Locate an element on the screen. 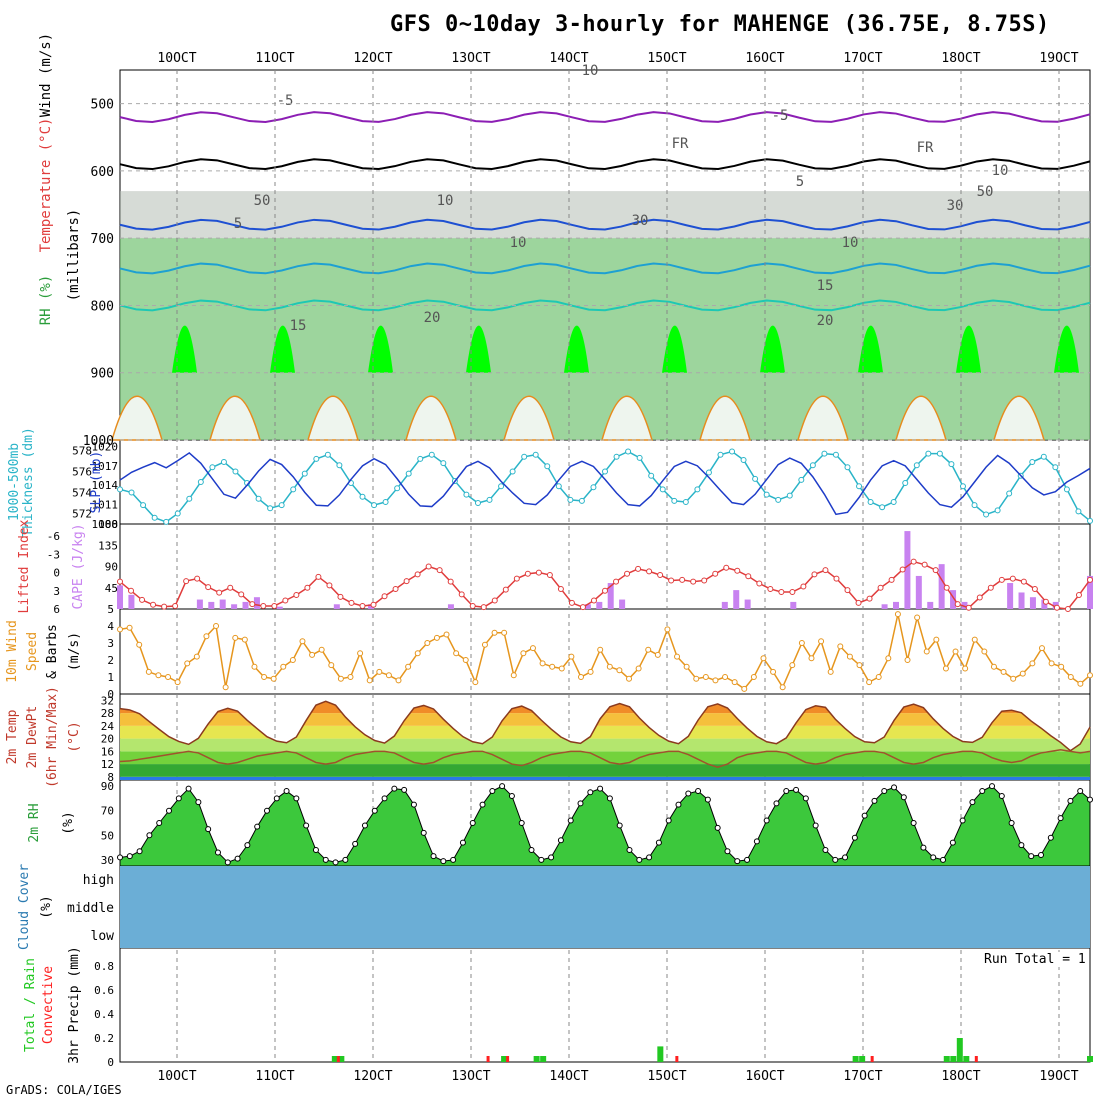 This screenshot has width=1100, height=1100. contour-label-8: 15 is located at coordinates (825, 286).